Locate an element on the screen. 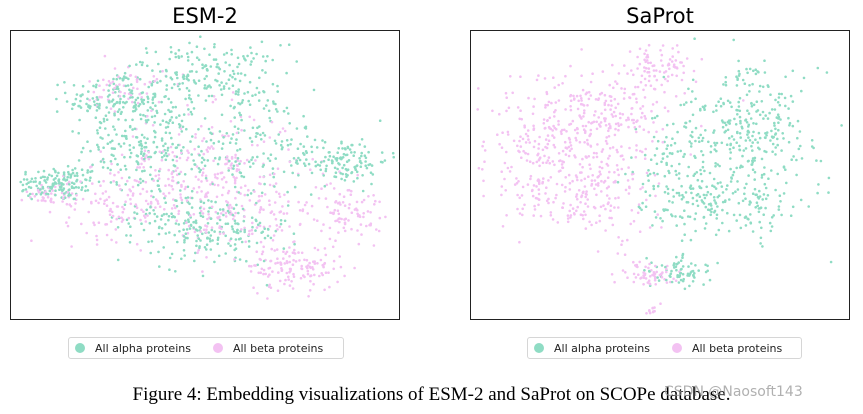 Image resolution: width=863 pixels, height=414 pixels. esm2-legend: All alpha proteins All beta proteins is located at coordinates (206, 348).